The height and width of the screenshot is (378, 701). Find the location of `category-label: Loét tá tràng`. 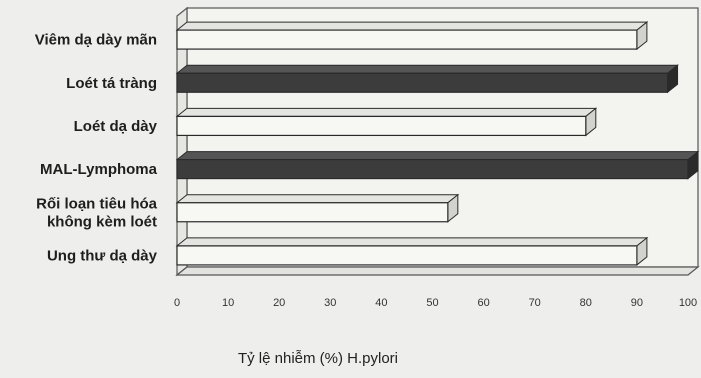

category-label: Loét tá tràng is located at coordinates (111, 83).